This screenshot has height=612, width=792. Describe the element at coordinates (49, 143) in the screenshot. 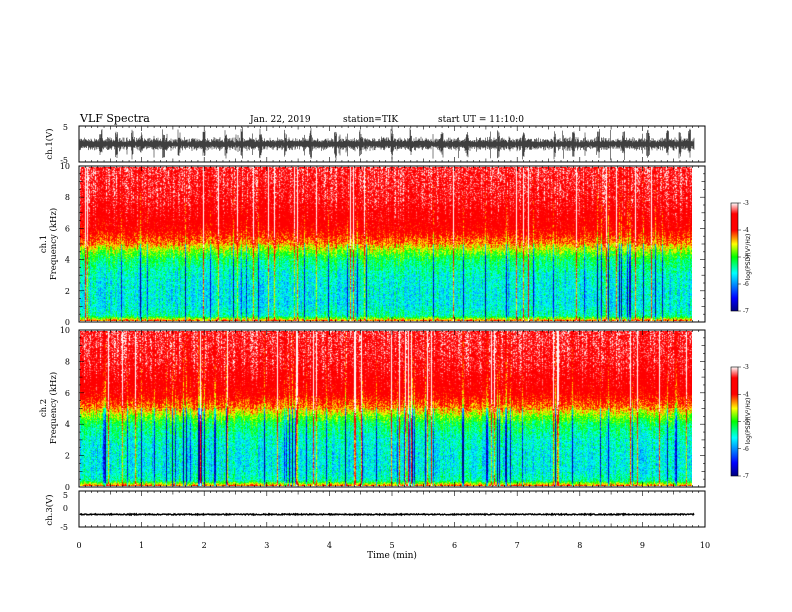

I see `ch1-waveform-ylabel: ch.1(V)` at that location.